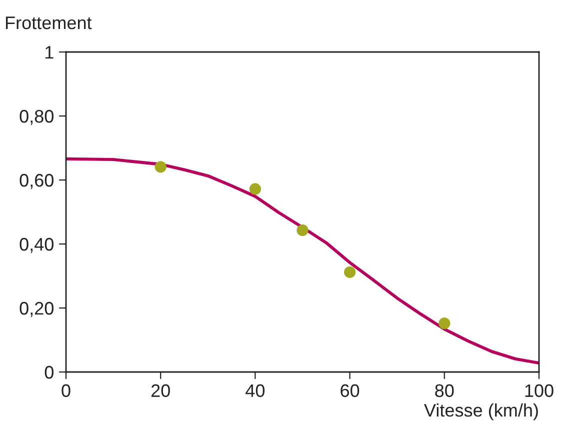  What do you see at coordinates (37, 117) in the screenshot?
I see `y-tick-label: 0,80` at bounding box center [37, 117].